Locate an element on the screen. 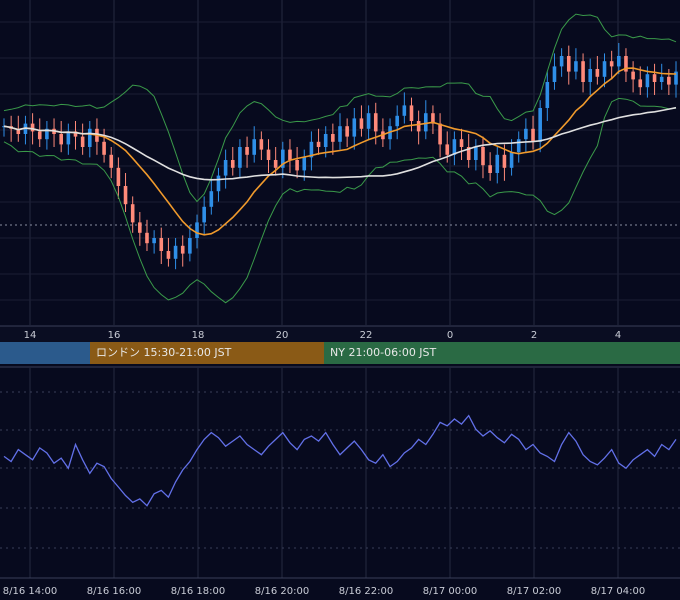 This screenshot has height=600, width=680. top-axis-tick-label: 2 is located at coordinates (534, 335).